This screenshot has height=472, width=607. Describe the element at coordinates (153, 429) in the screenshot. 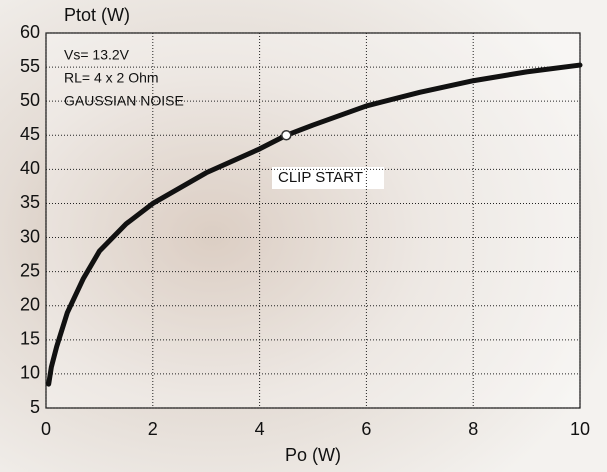

I see `x-tick-label: 2` at that location.